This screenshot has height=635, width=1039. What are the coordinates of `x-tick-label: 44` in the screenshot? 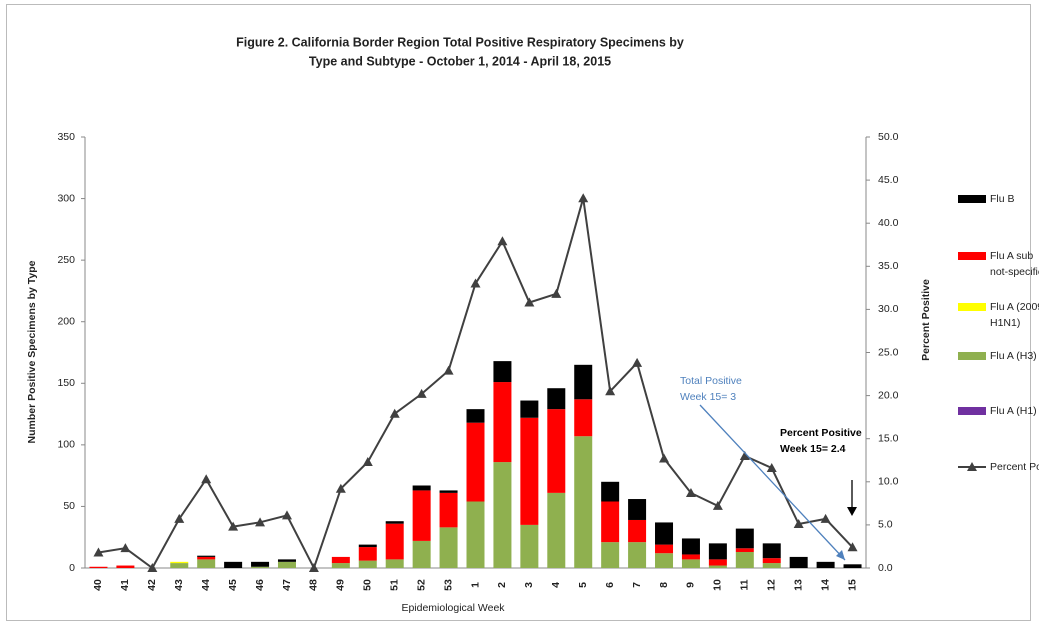 It's located at (206, 585).